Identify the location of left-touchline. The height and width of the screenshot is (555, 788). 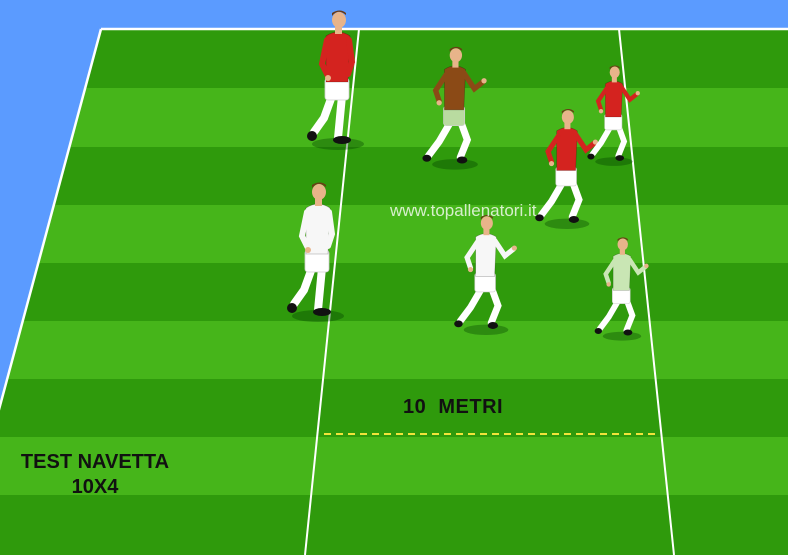
(51, 219).